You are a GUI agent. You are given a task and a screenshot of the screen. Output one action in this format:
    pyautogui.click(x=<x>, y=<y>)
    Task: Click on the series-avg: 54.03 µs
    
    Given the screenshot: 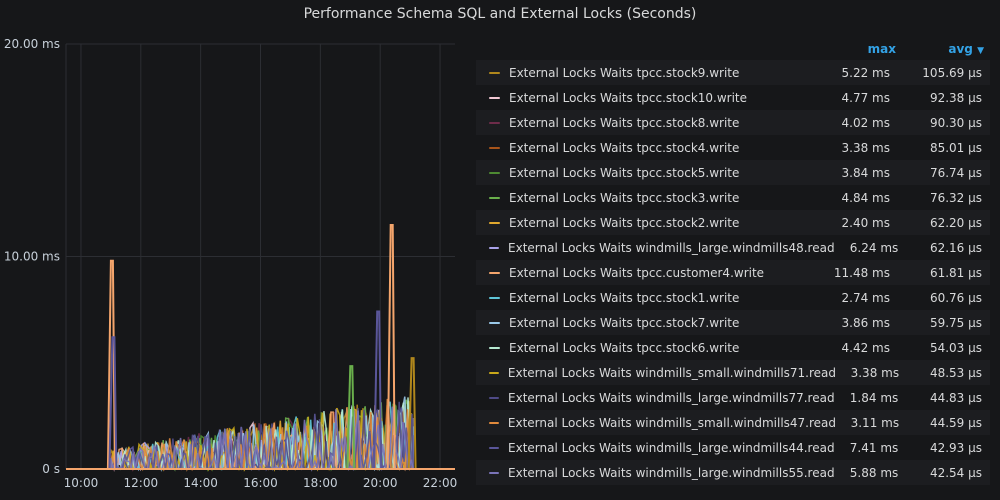 What is the action you would take?
    pyautogui.click(x=955, y=347)
    